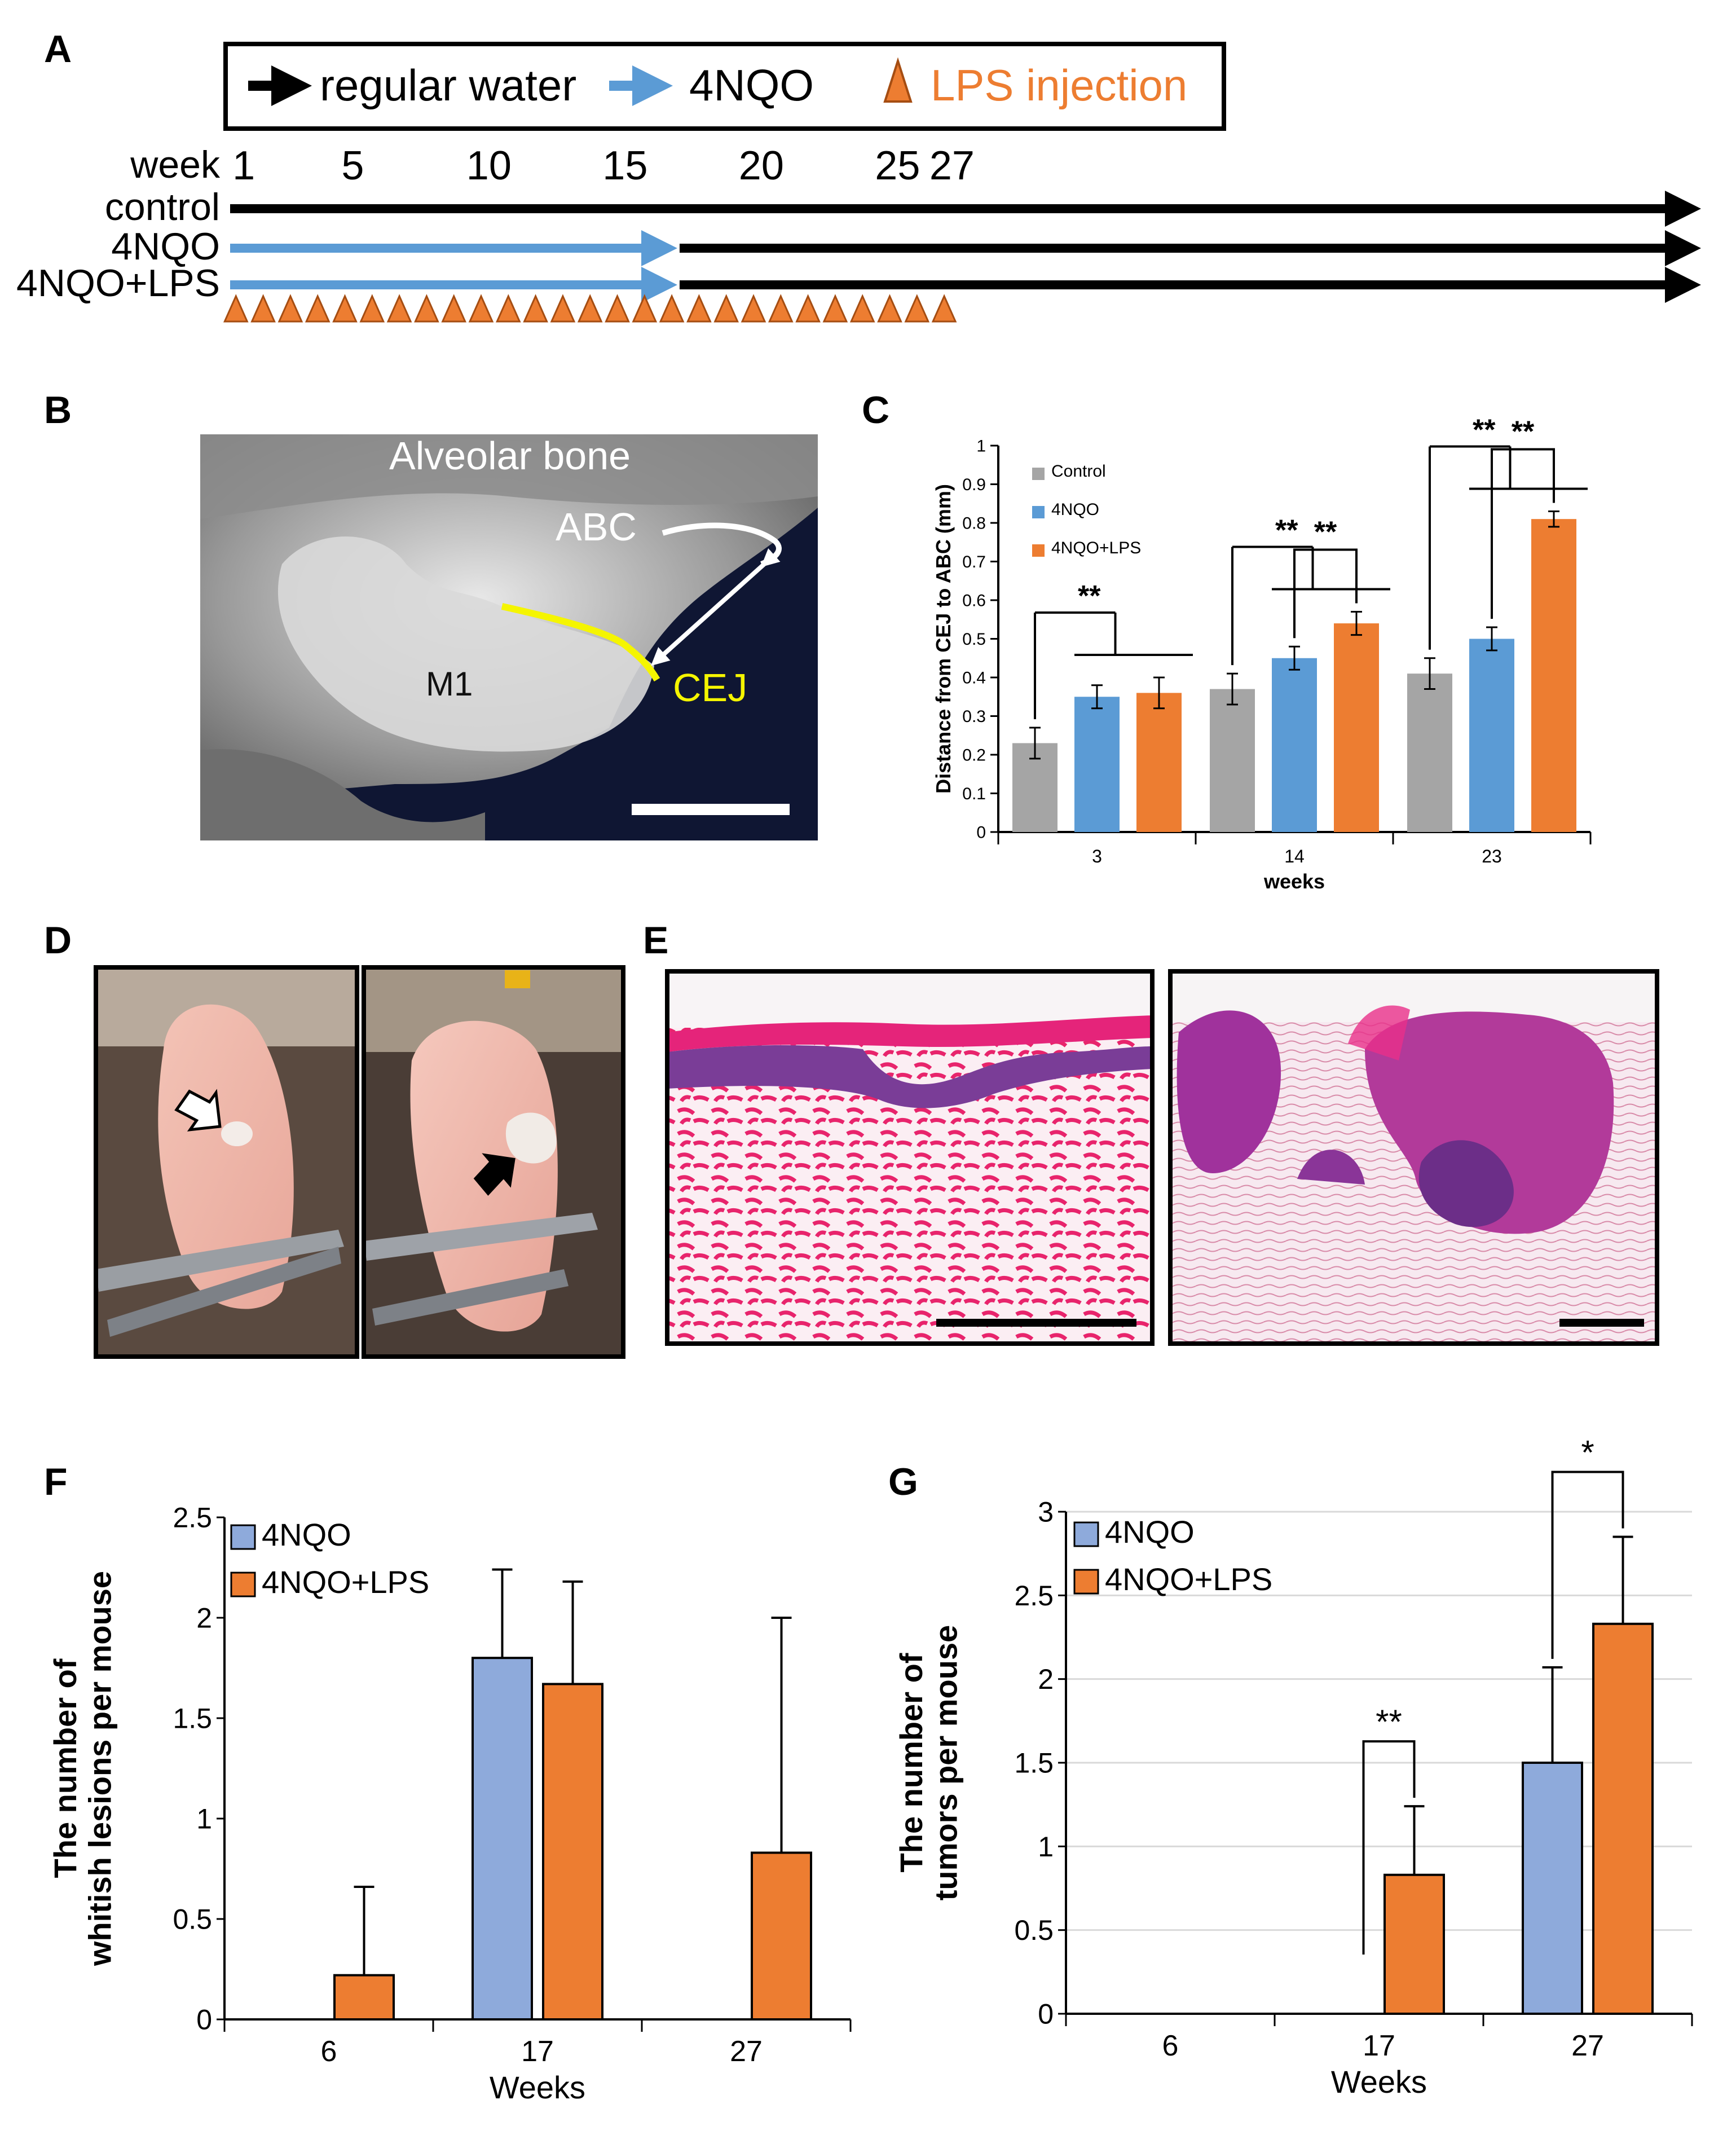 This screenshot has width=1736, height=2148. Describe the element at coordinates (897, 165) in the screenshot. I see `week-tick-label: 25` at that location.